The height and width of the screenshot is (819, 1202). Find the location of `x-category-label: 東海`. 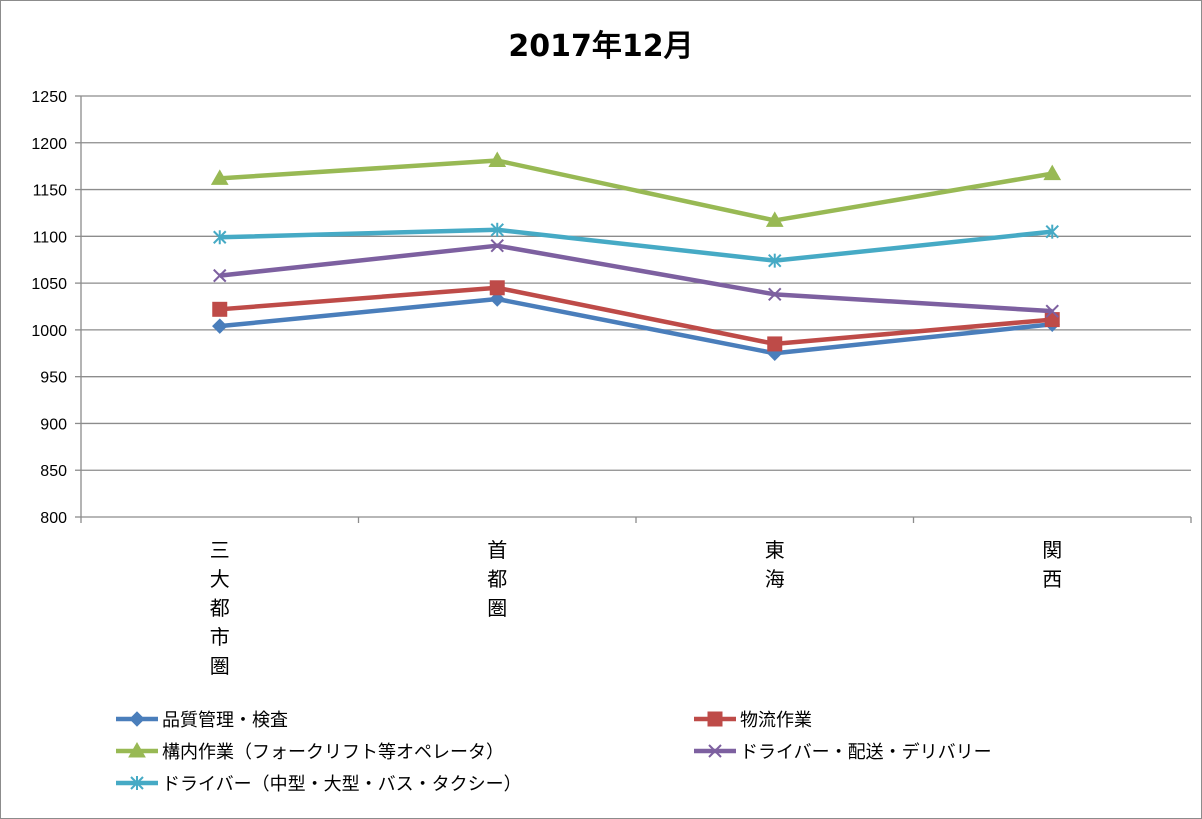

x-category-label: 東海 is located at coordinates (775, 564).